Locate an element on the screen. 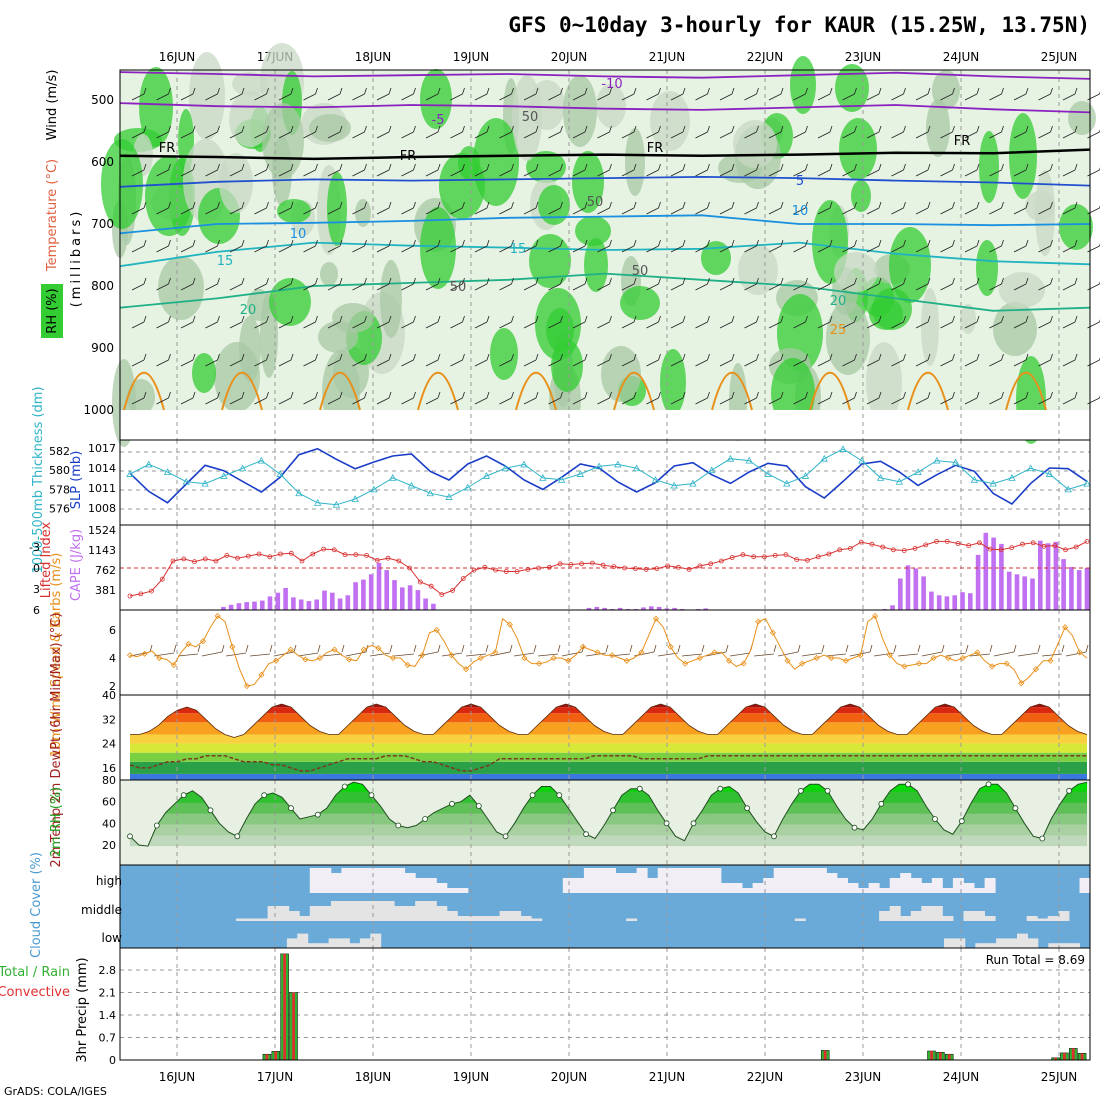  x-tick-label-top: 24JUN is located at coordinates (961, 57).